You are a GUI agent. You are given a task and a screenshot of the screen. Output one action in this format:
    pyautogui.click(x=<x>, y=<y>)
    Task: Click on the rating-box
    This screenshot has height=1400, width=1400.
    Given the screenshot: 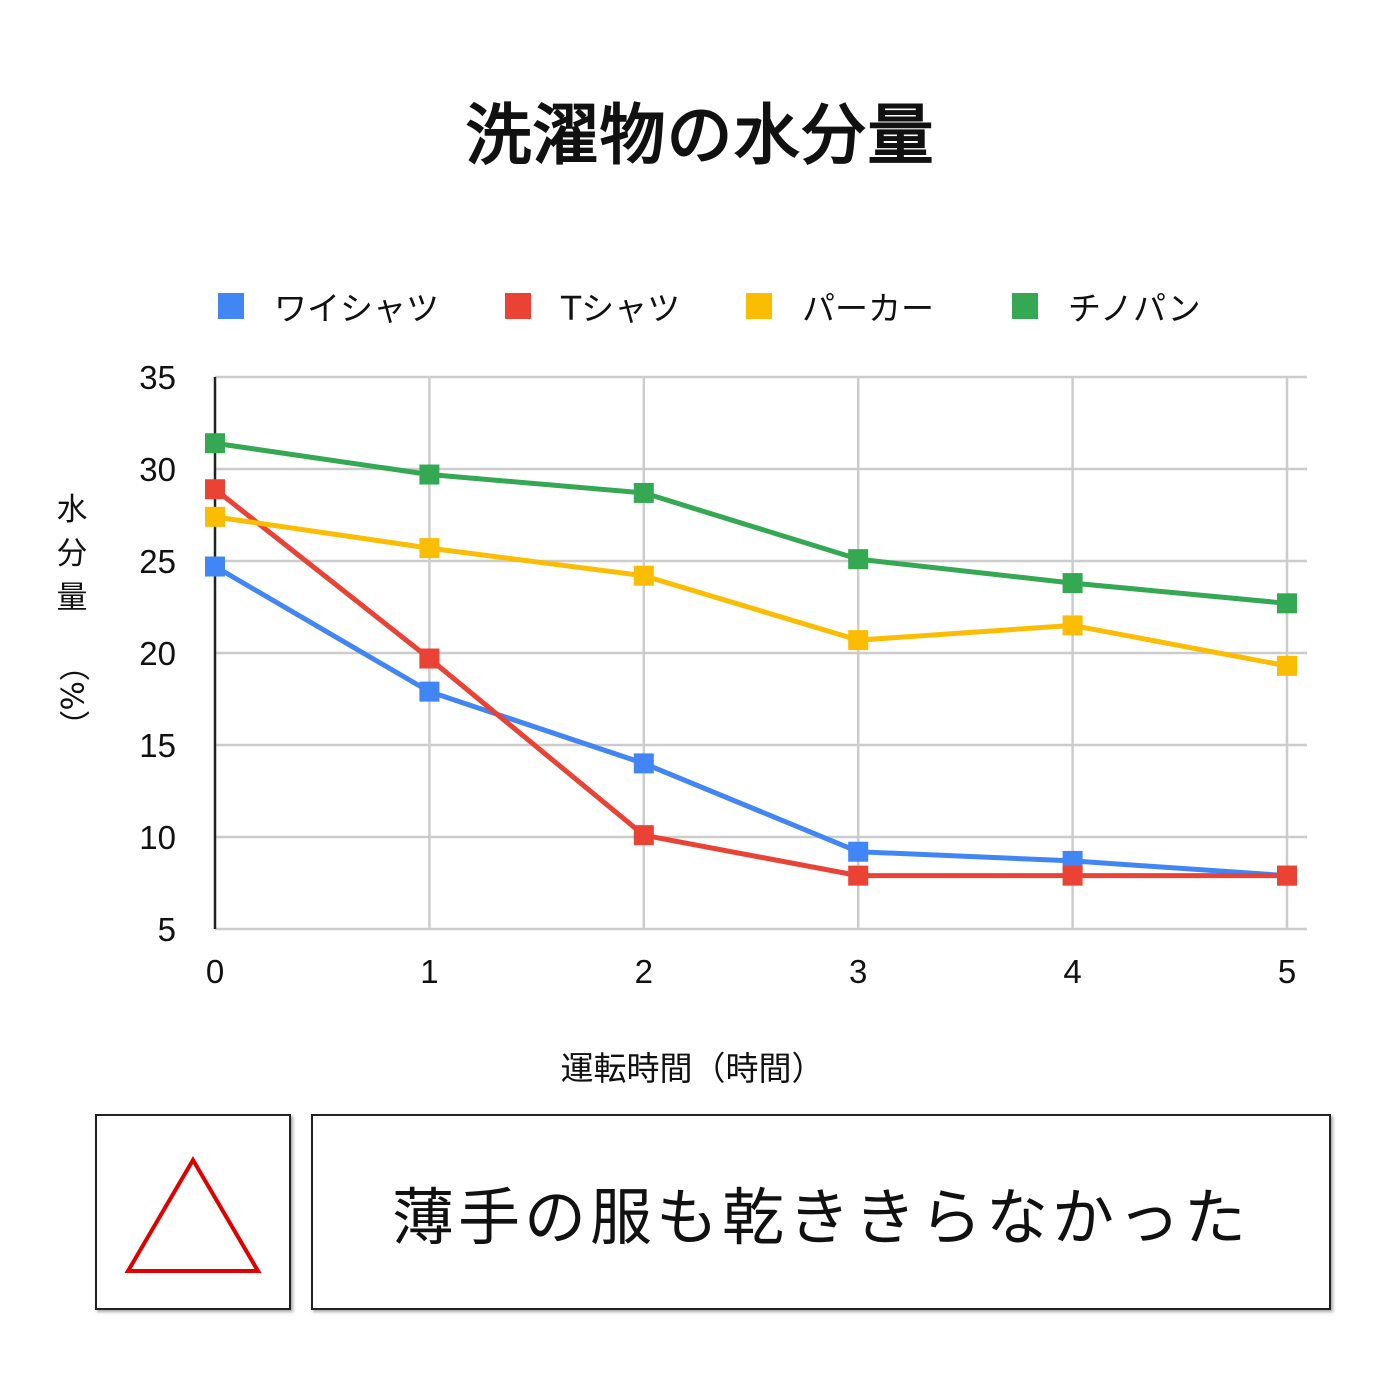 What is the action you would take?
    pyautogui.click(x=193, y=1212)
    